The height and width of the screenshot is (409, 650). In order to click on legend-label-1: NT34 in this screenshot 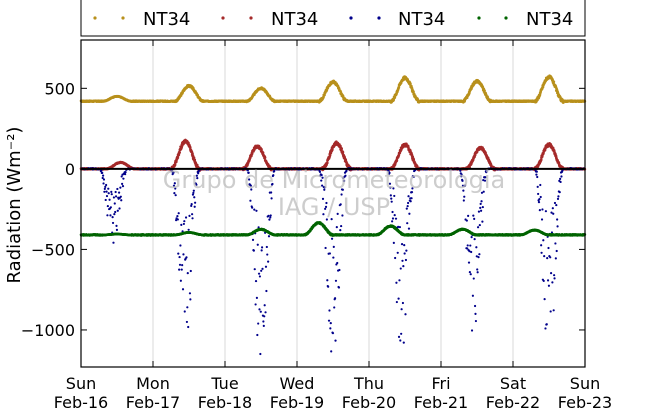, I will do `click(166, 19)`.